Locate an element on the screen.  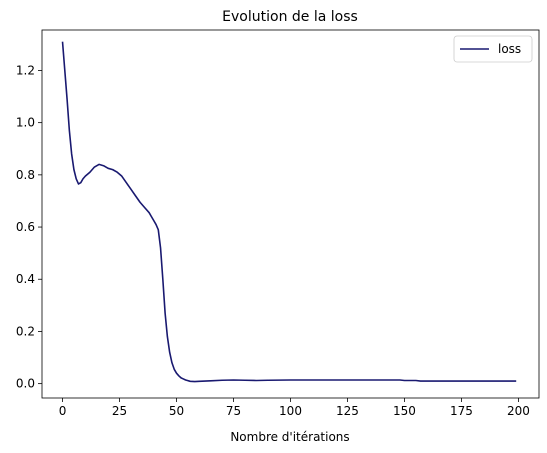
x-axis-ticks: 0 25 50 75 100 125 150 175 200 is located at coordinates (294, 408).